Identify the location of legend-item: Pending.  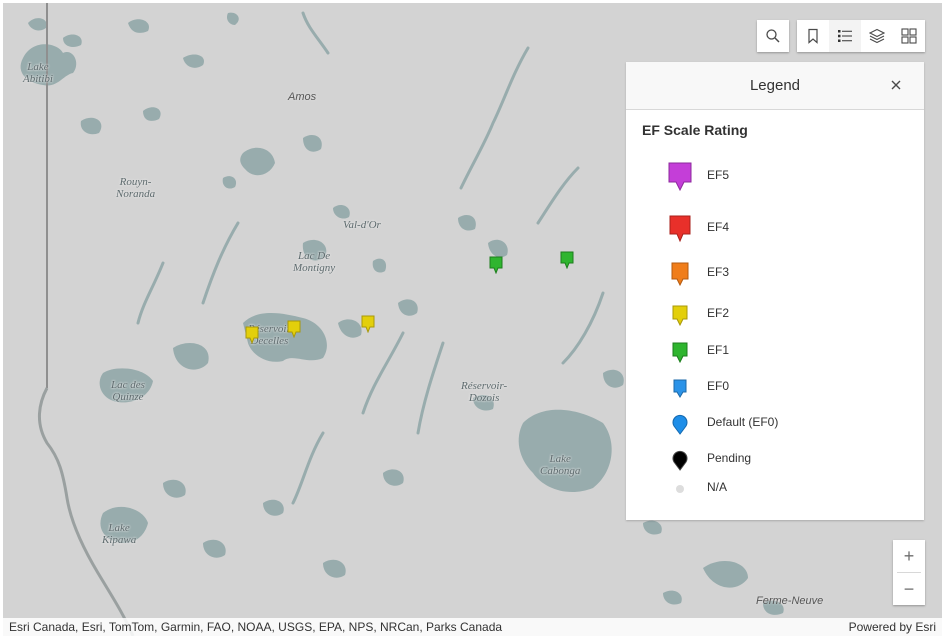
(775, 460).